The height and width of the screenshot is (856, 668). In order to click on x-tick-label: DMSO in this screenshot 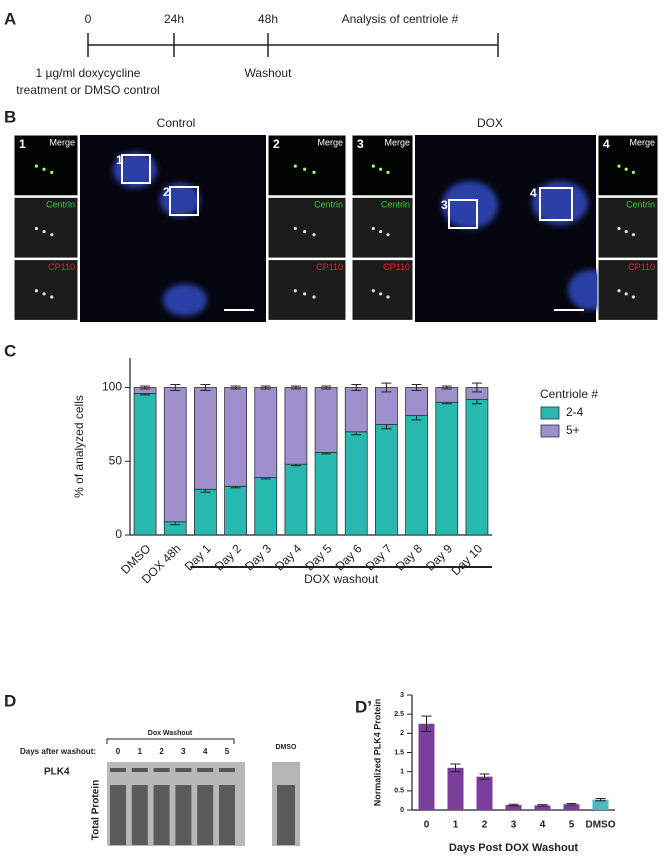, I will do `click(601, 825)`.